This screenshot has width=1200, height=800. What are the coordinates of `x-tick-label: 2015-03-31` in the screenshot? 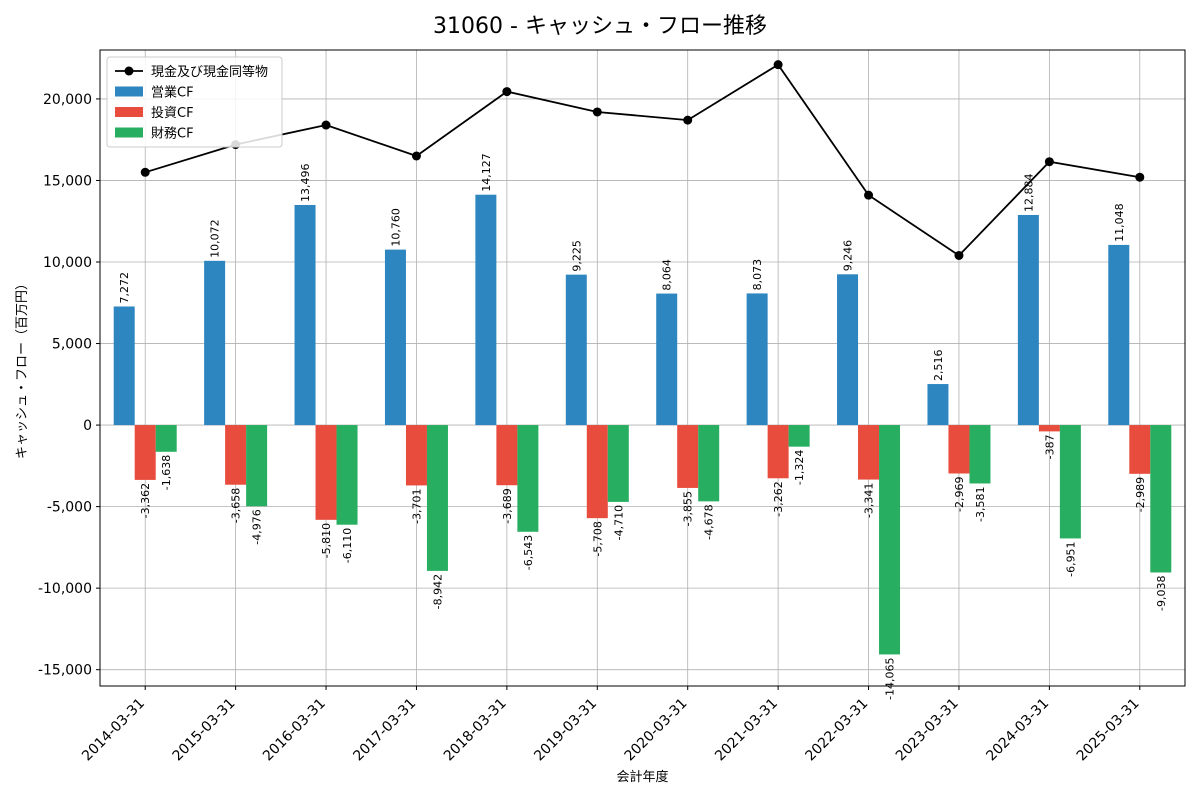 It's located at (204, 730).